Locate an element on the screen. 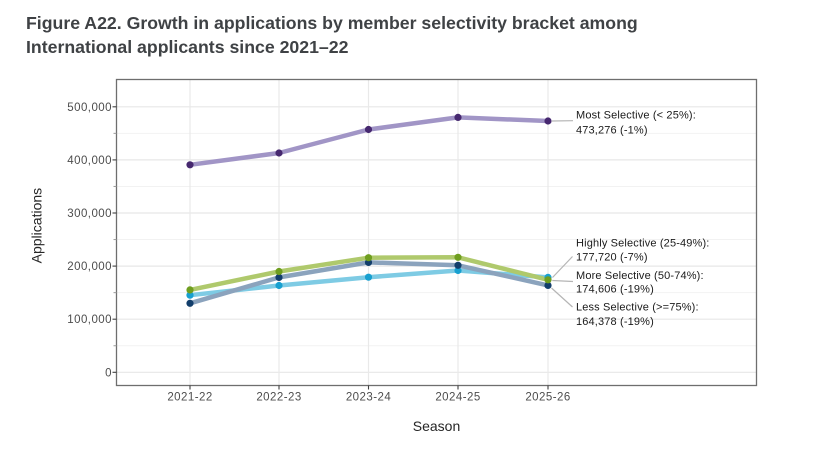 The width and height of the screenshot is (829, 460). svg-text: 0 is located at coordinates (108, 373).